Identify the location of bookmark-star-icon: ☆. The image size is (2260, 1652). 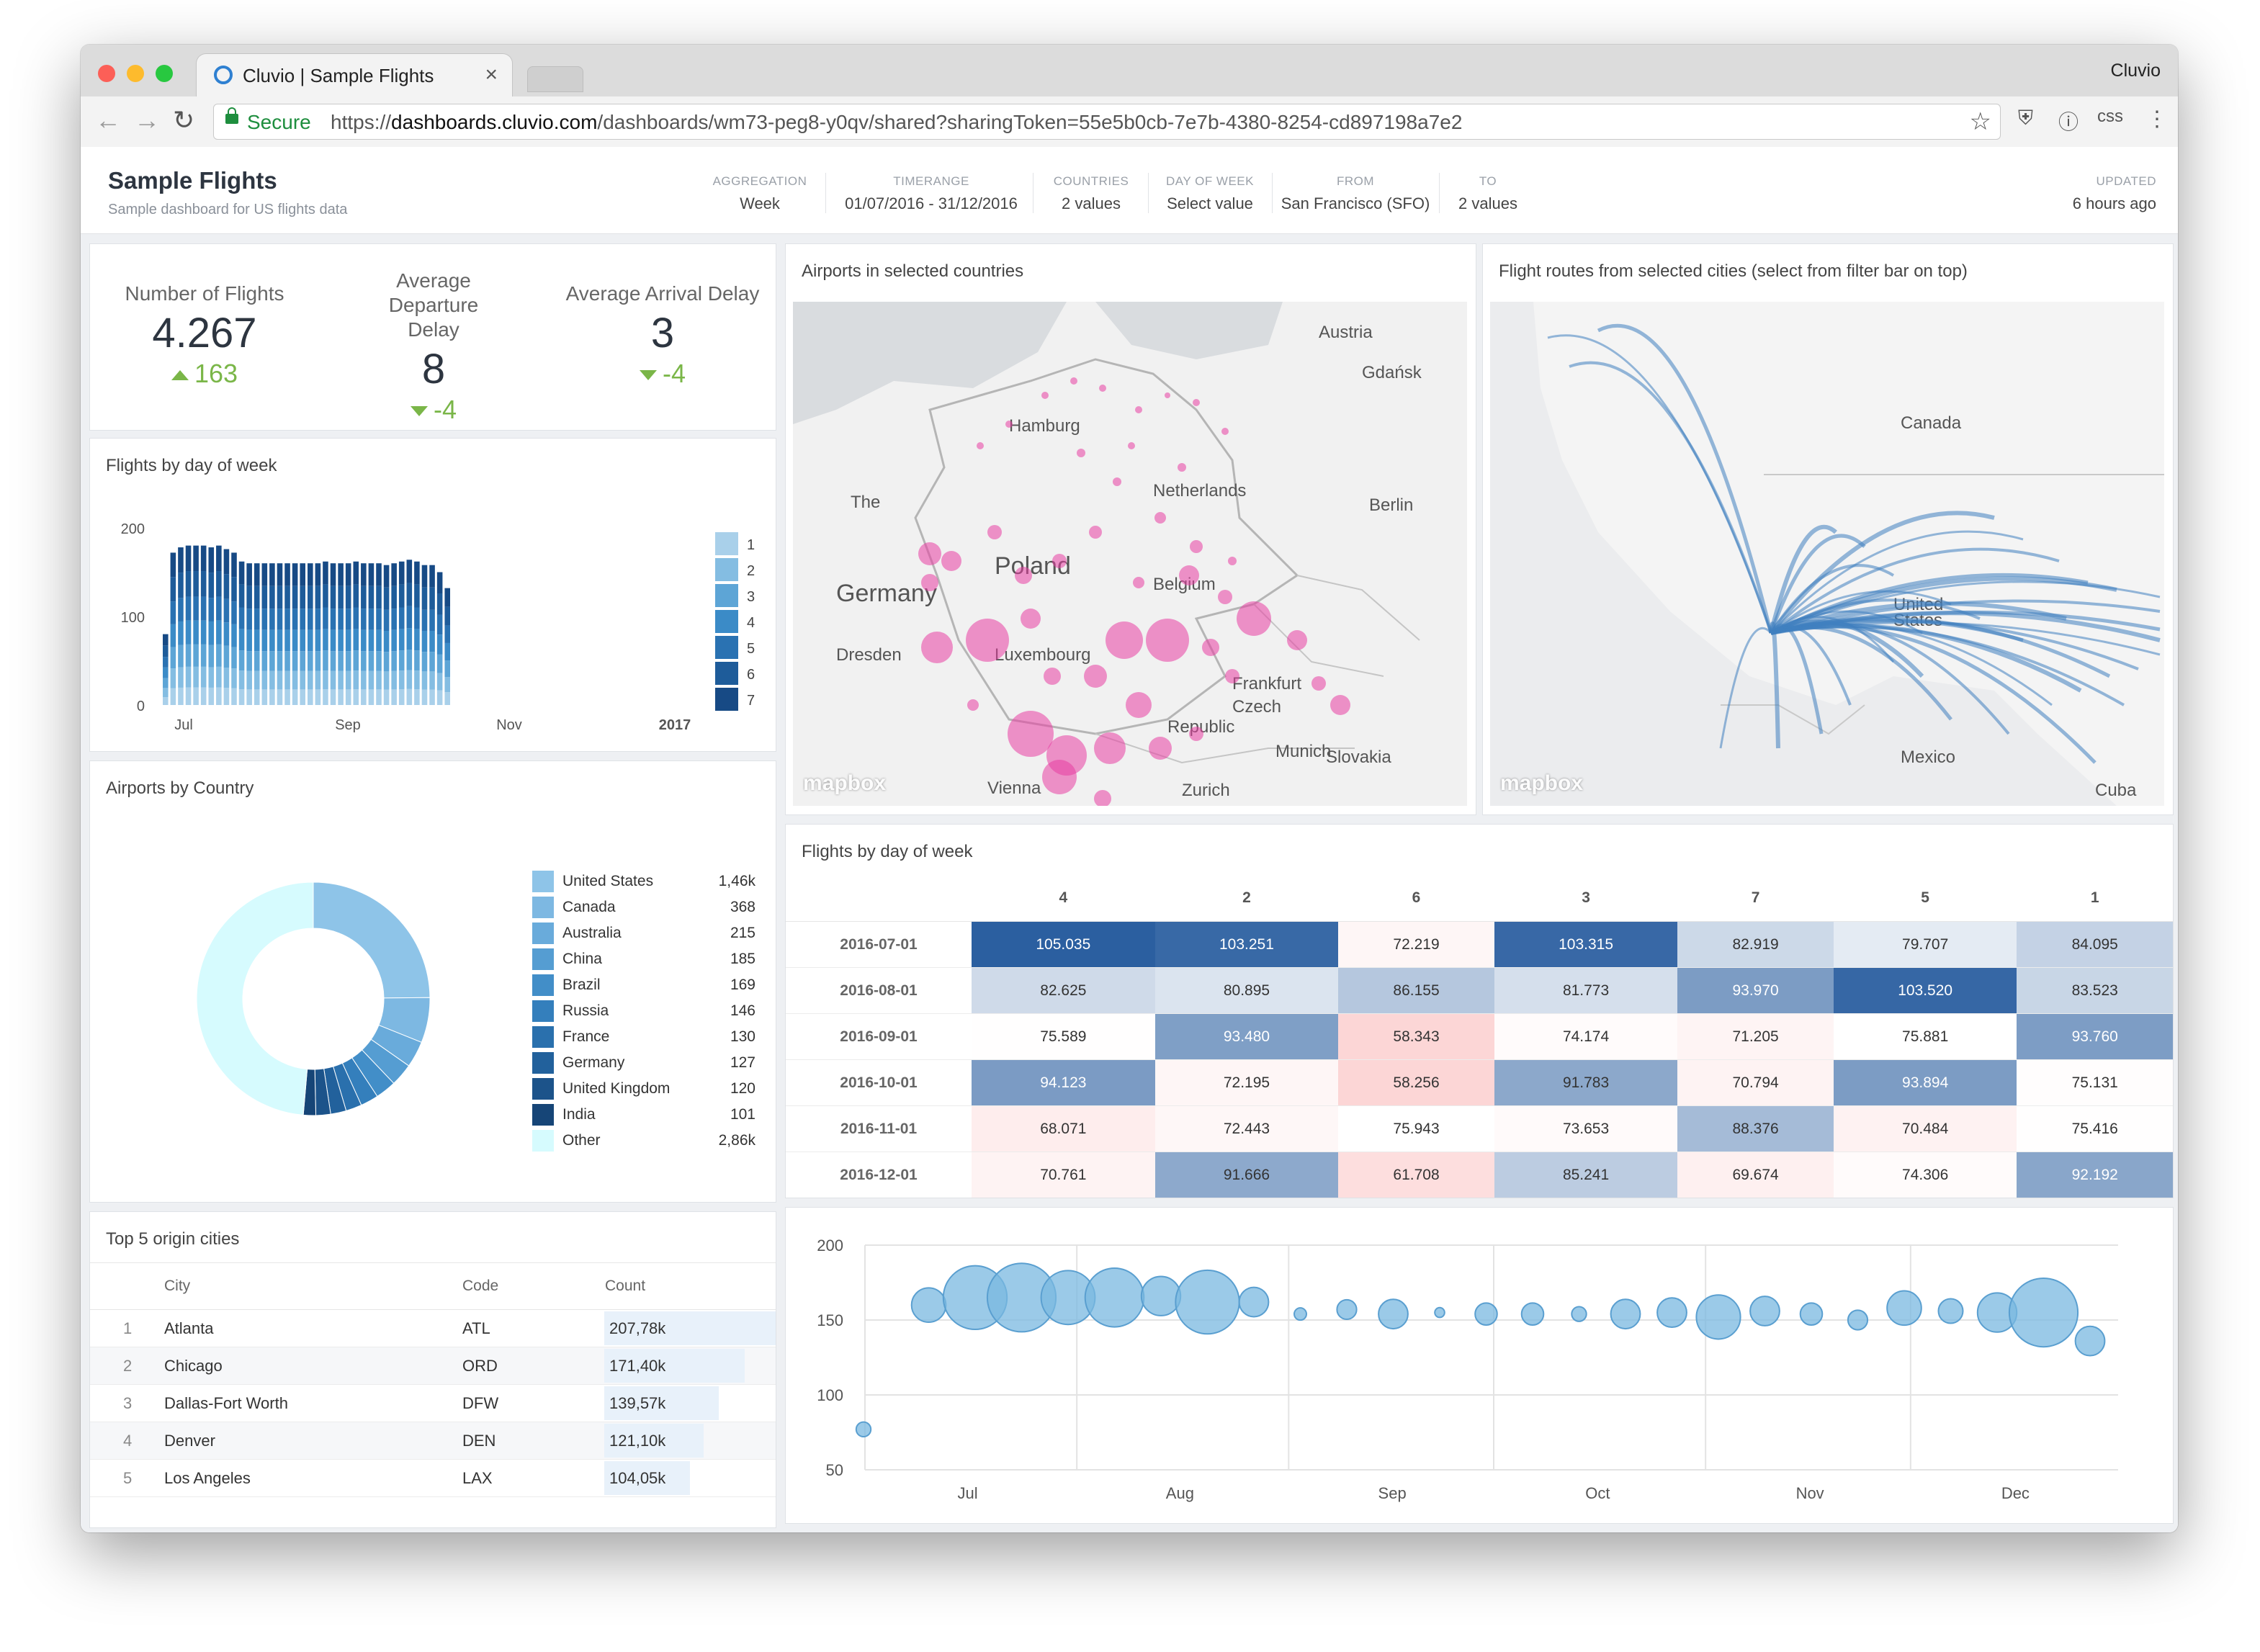
(1980, 121).